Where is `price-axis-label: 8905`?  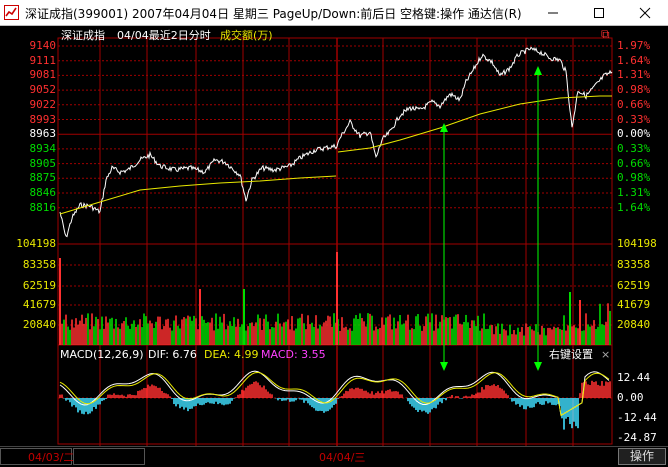 price-axis-label: 8905 is located at coordinates (43, 163).